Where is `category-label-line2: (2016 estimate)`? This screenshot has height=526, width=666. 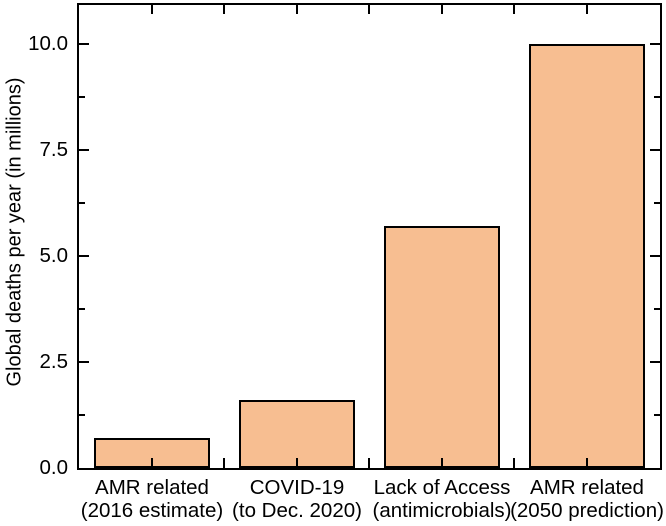
category-label-line2: (2016 estimate) is located at coordinates (152, 510).